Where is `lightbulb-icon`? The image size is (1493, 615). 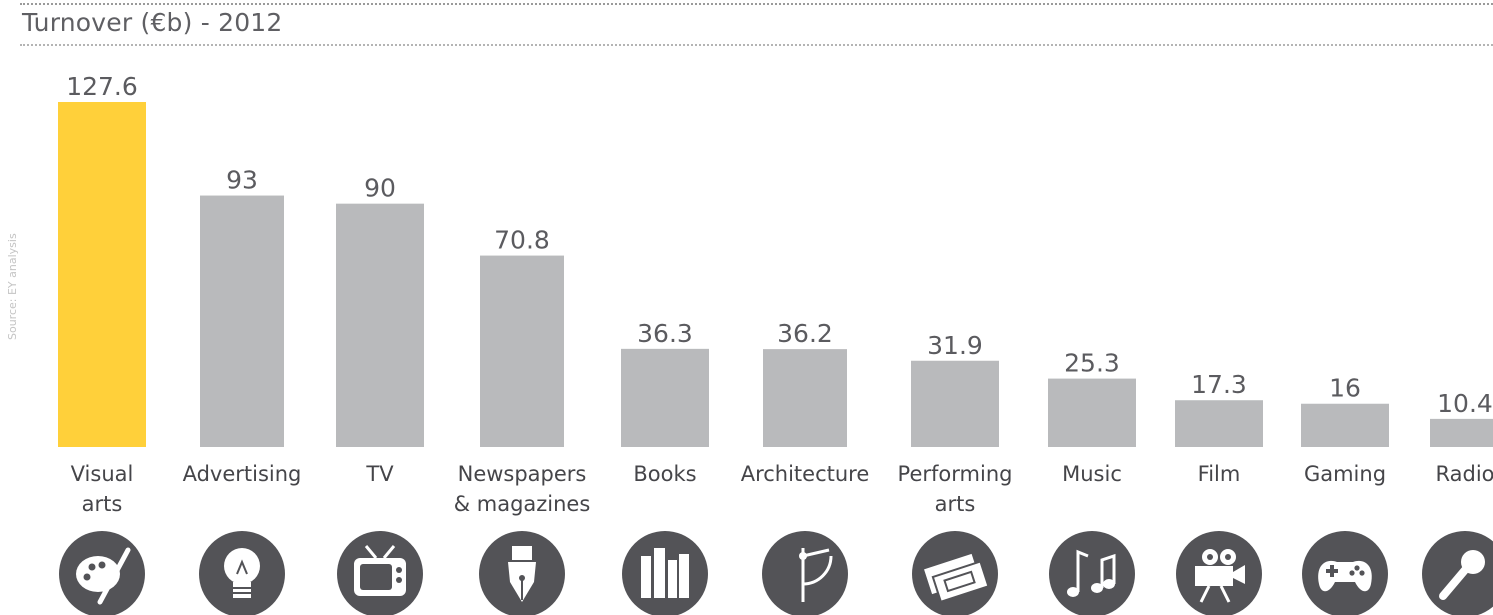 lightbulb-icon is located at coordinates (242, 573).